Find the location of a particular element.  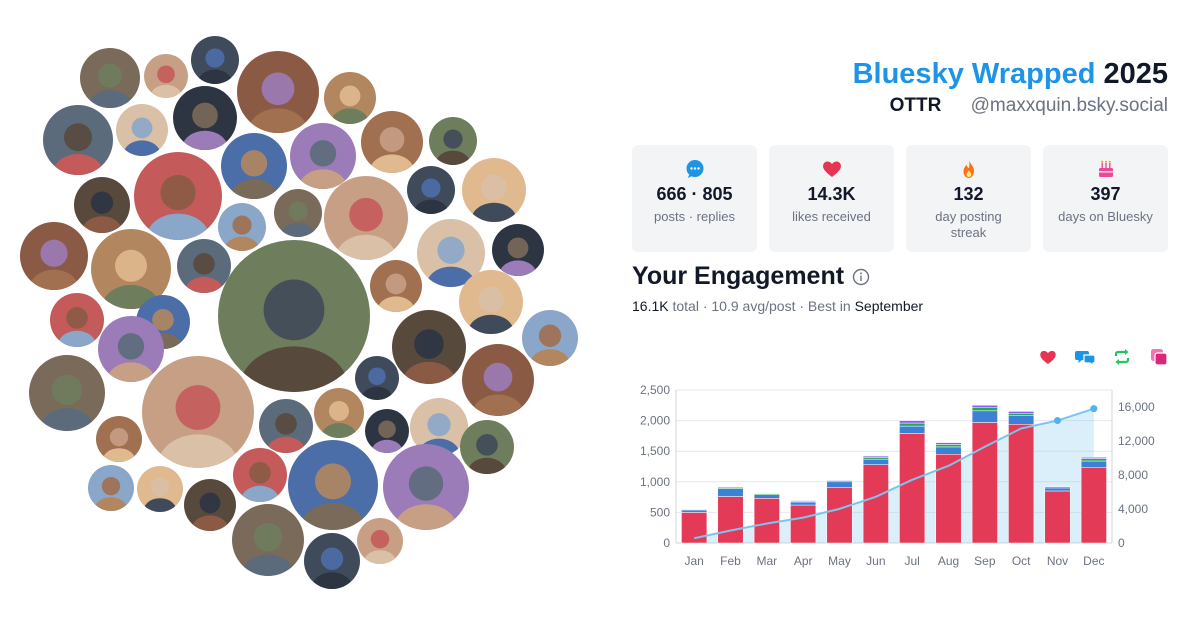

page-title: Bluesky Wrapped 2025 is located at coordinates (1010, 74).